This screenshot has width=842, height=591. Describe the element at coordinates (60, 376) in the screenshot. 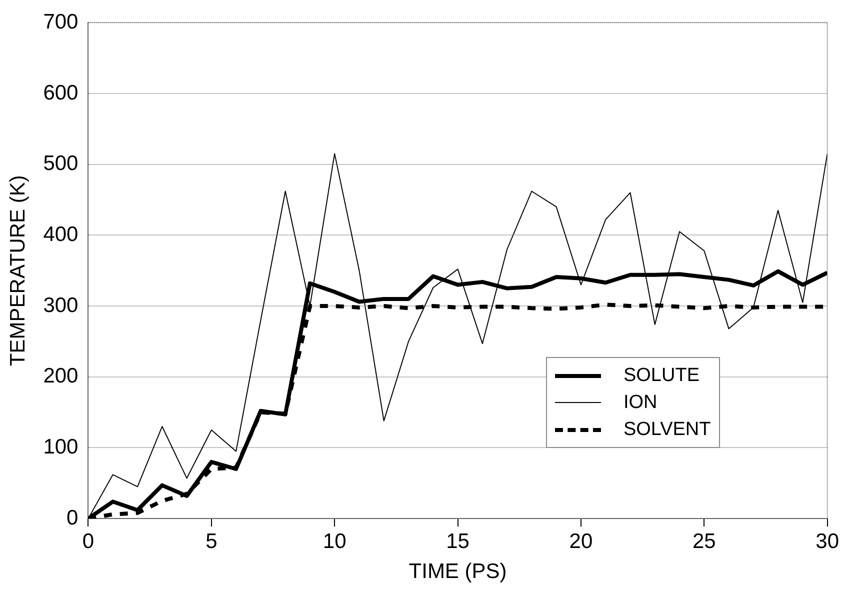

I see `y-tick-label: 200` at that location.